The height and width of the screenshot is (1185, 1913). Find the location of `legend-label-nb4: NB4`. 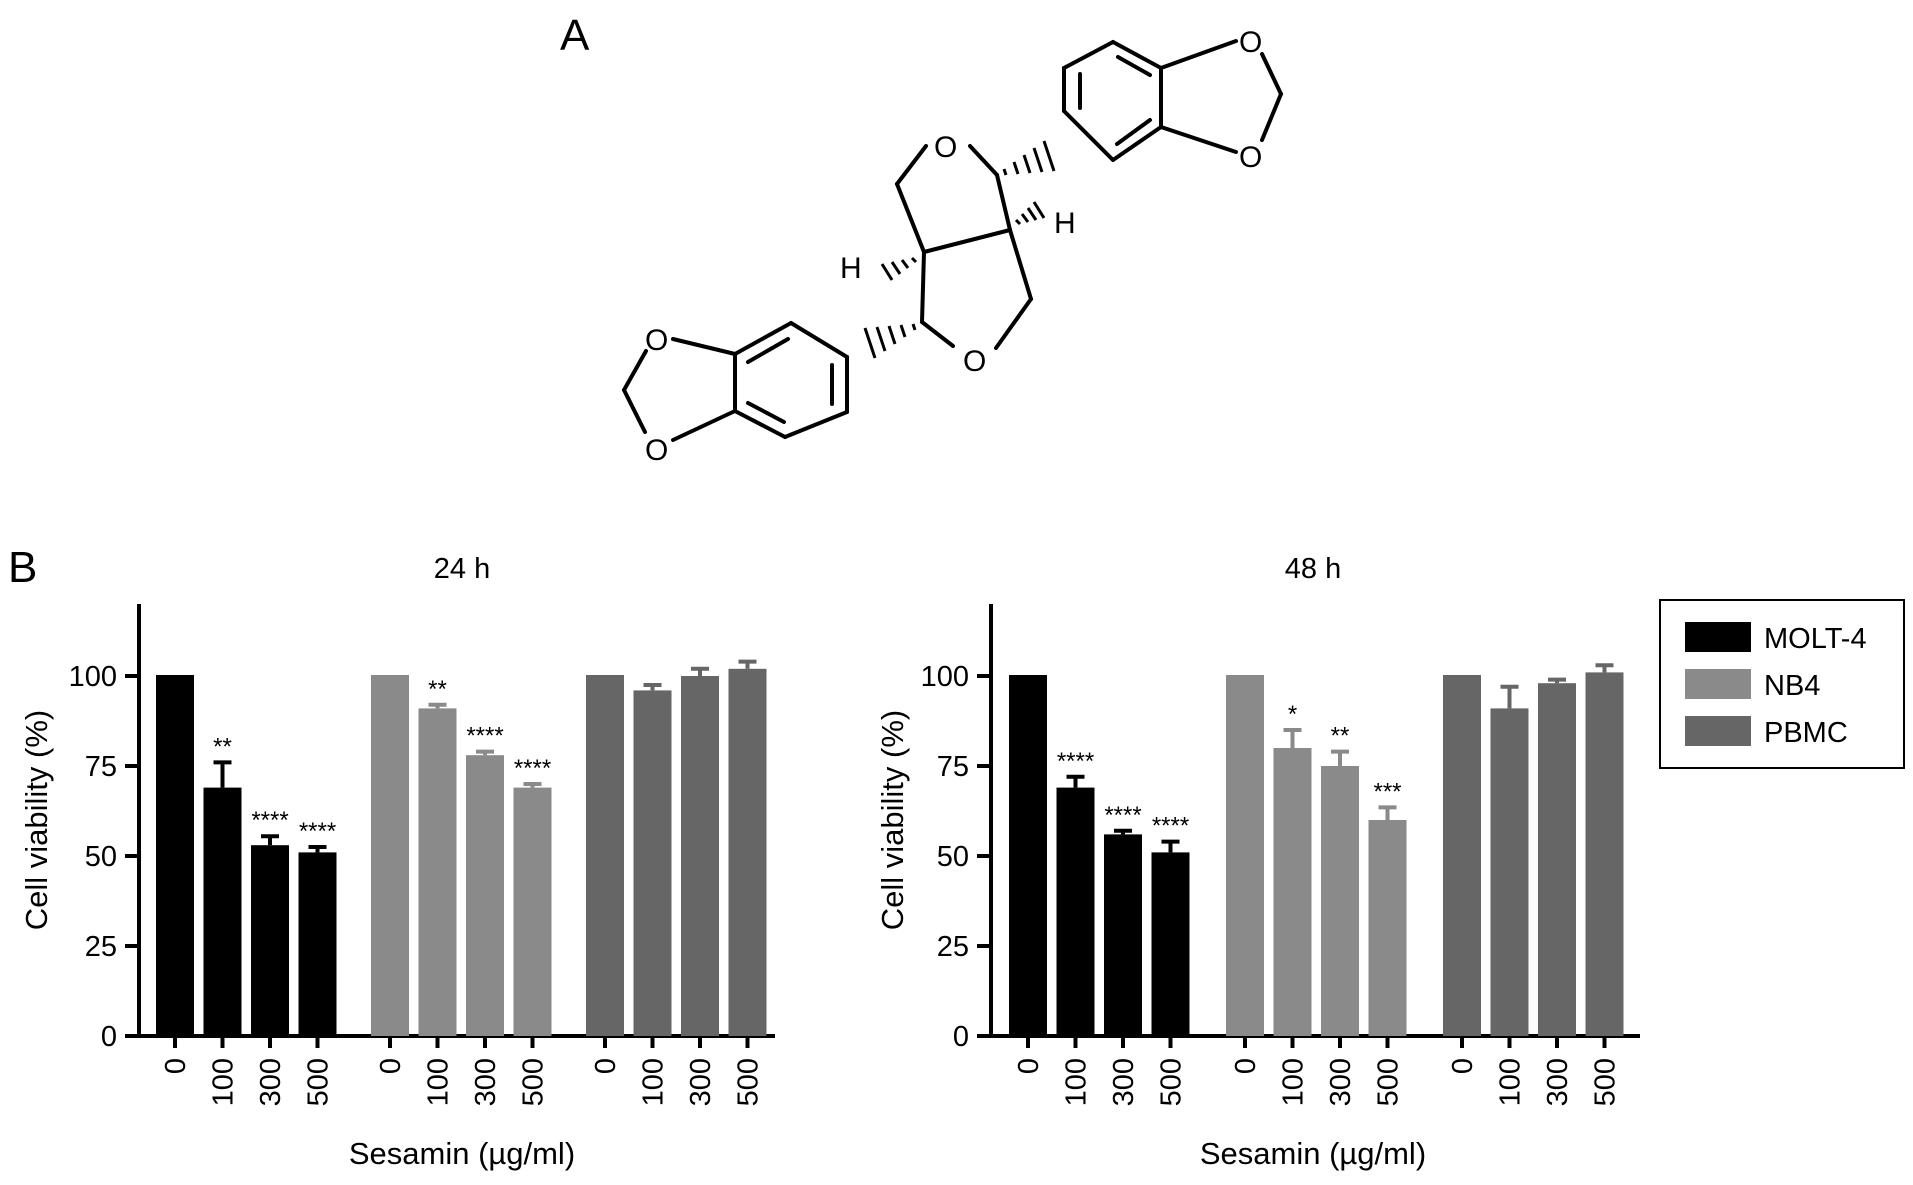

legend-label-nb4: NB4 is located at coordinates (1792, 686).